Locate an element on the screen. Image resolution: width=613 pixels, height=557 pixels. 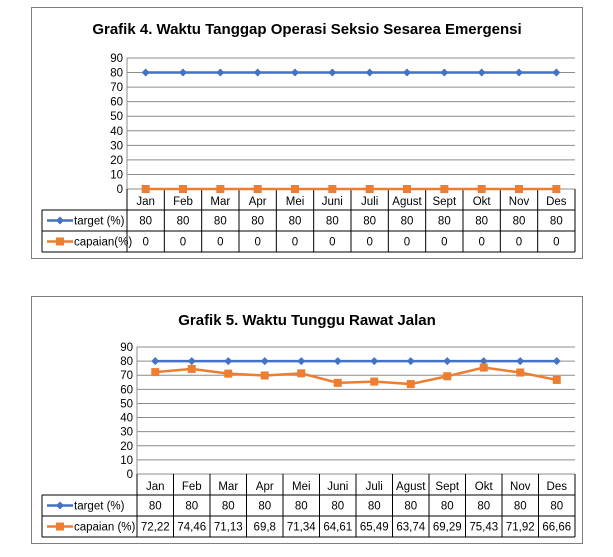
category-label: Agust is located at coordinates (411, 487).